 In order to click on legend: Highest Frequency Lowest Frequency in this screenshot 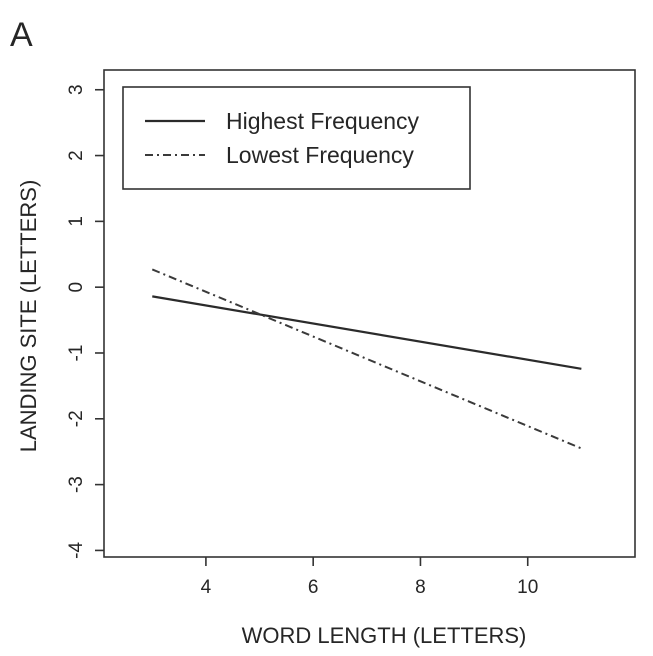, I will do `click(296, 138)`.